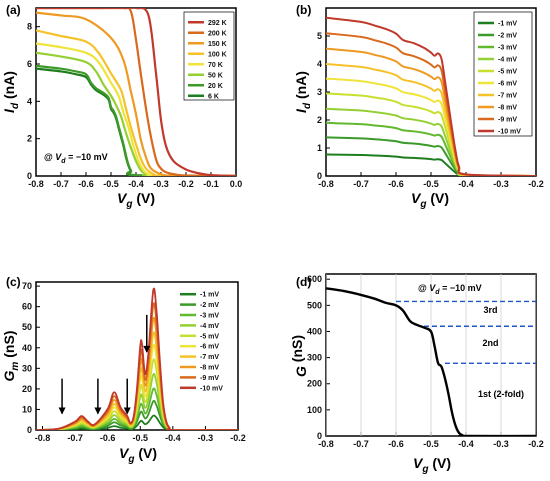 The height and width of the screenshot is (481, 550). Describe the element at coordinates (501, 394) in the screenshot. I see `plateau-label: 1st (2-fold)` at that location.